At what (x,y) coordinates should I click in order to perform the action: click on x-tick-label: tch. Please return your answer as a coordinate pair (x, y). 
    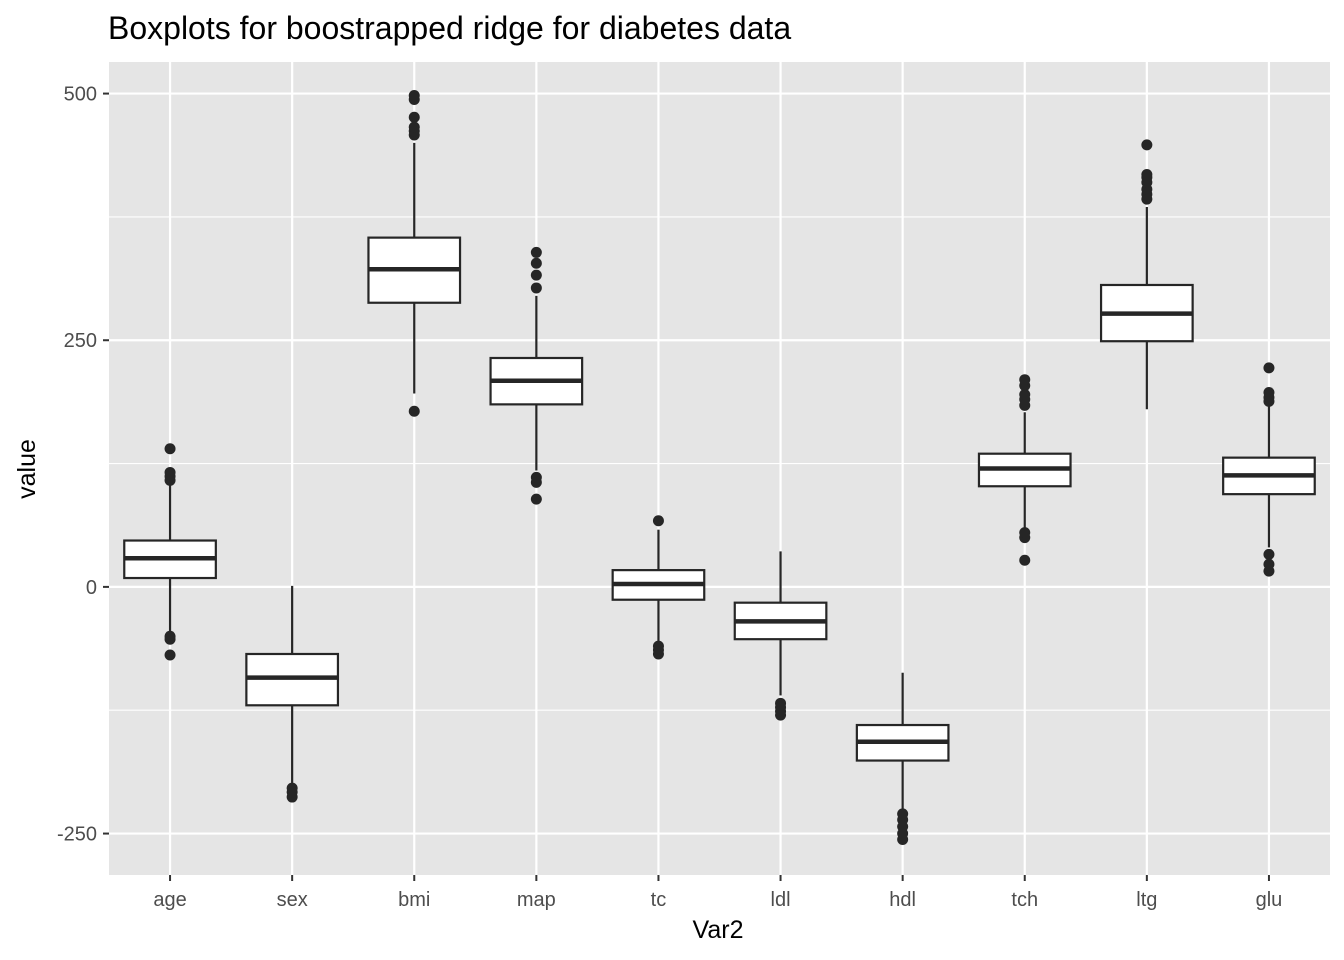
    Looking at the image, I should click on (1024, 900).